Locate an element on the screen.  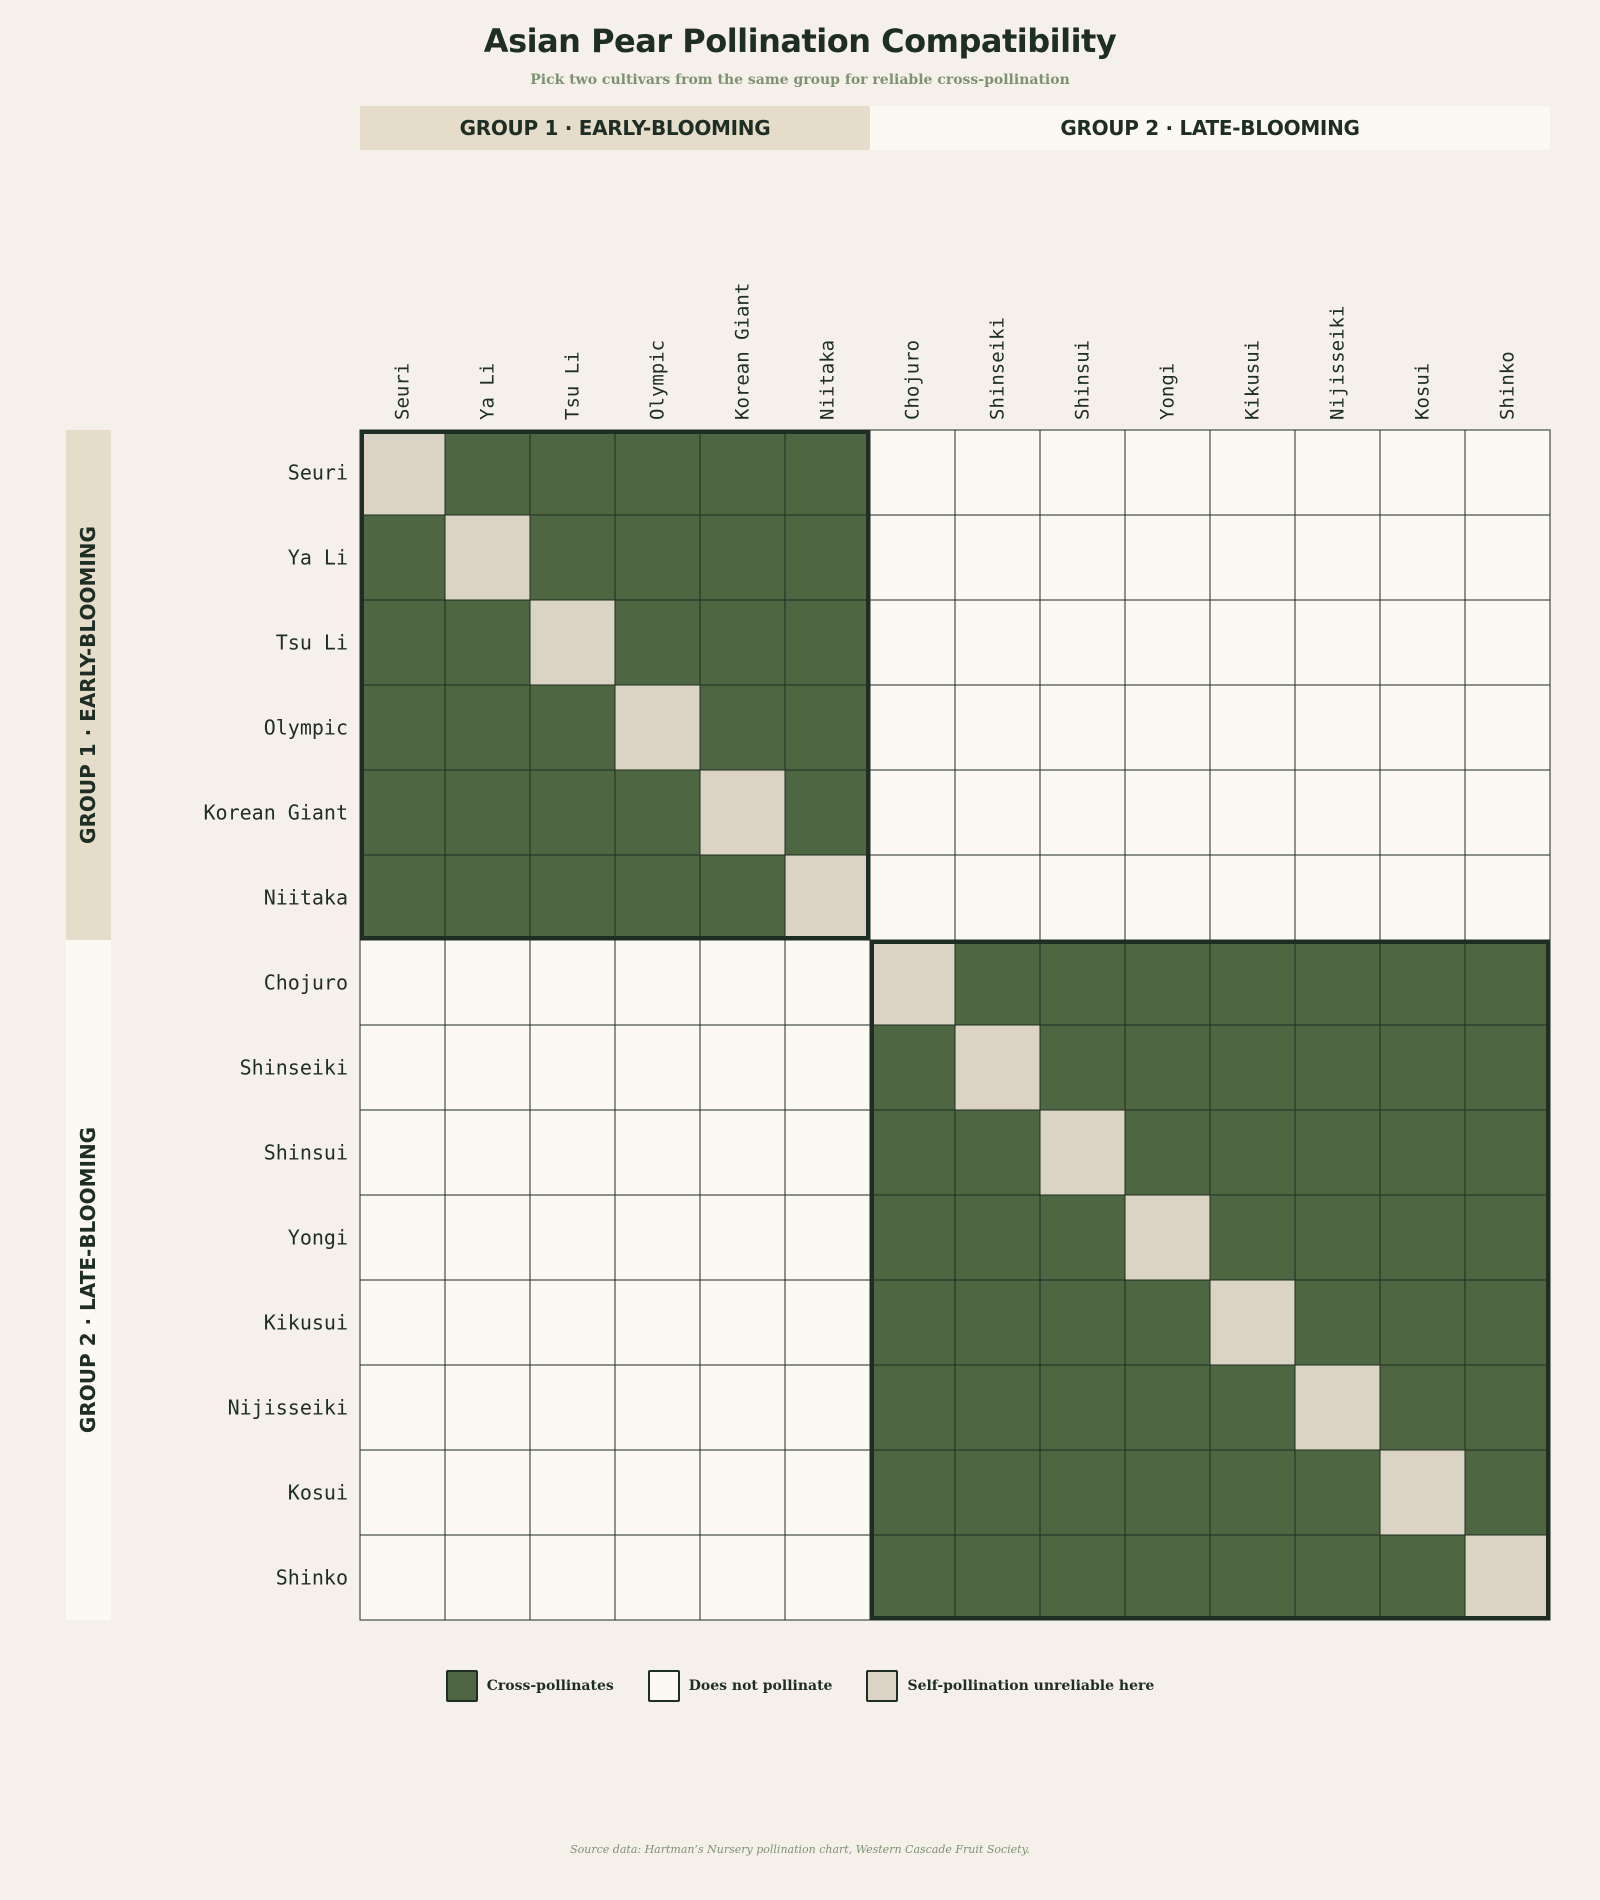
row-label-4: Korean Giant is located at coordinates (276, 813).